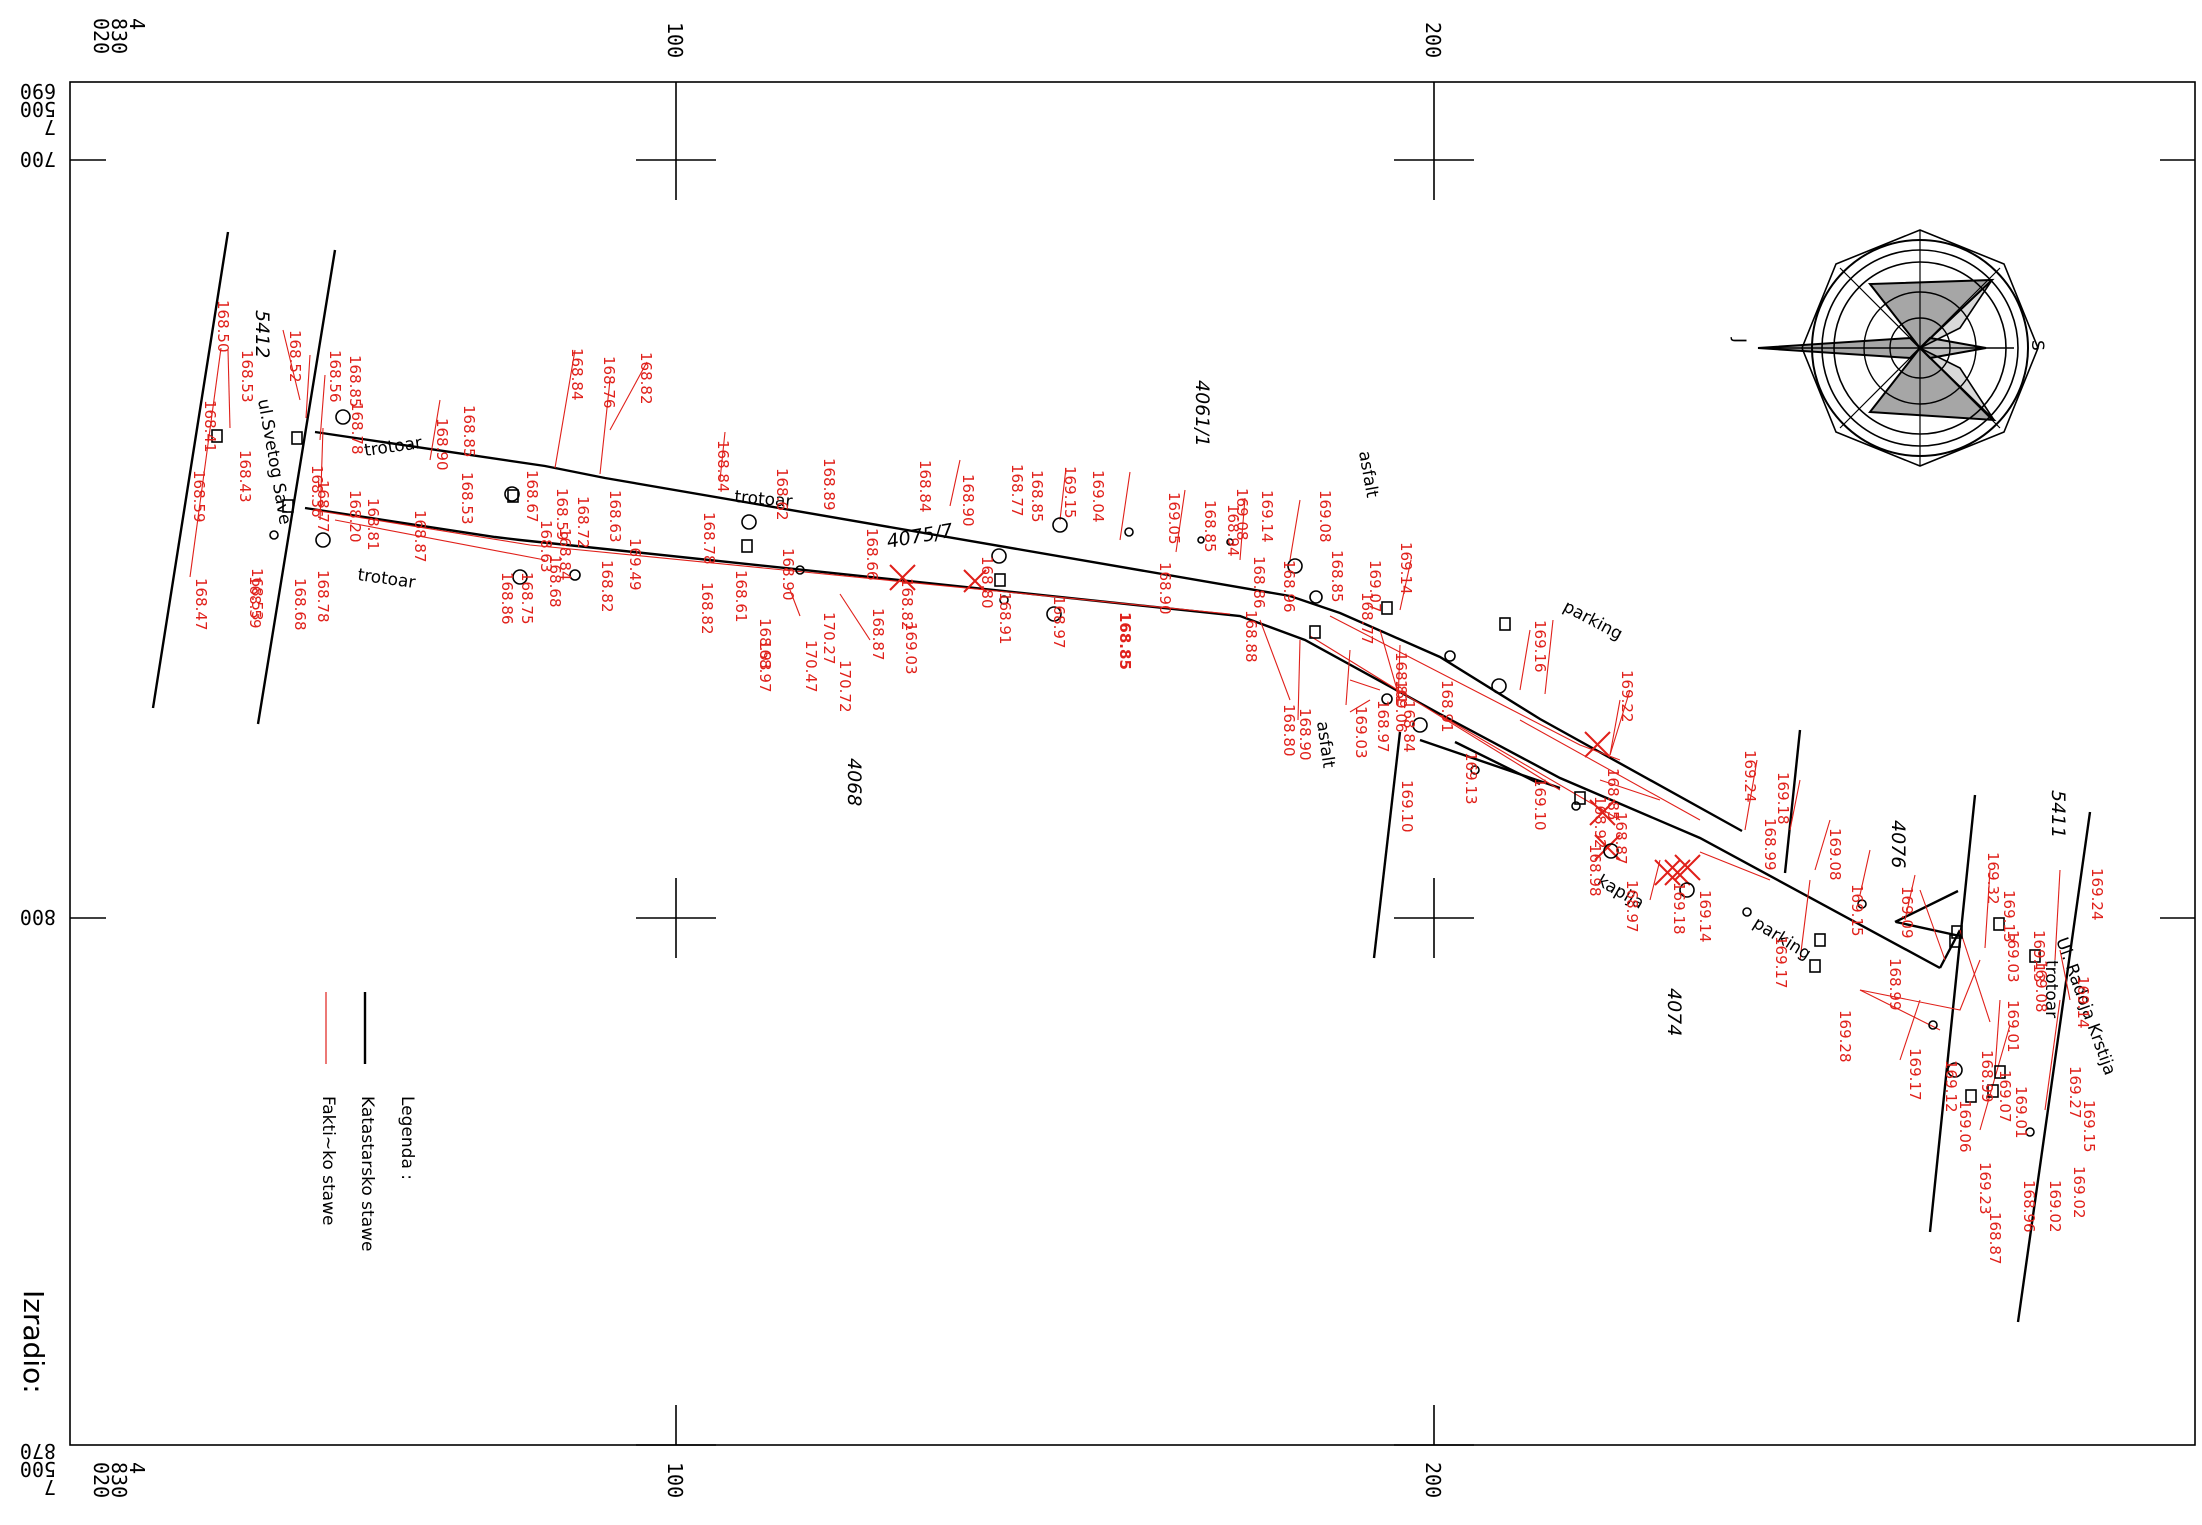  What do you see at coordinates (765, 644) in the screenshot?
I see `elevation-label: 168.93` at bounding box center [765, 644].